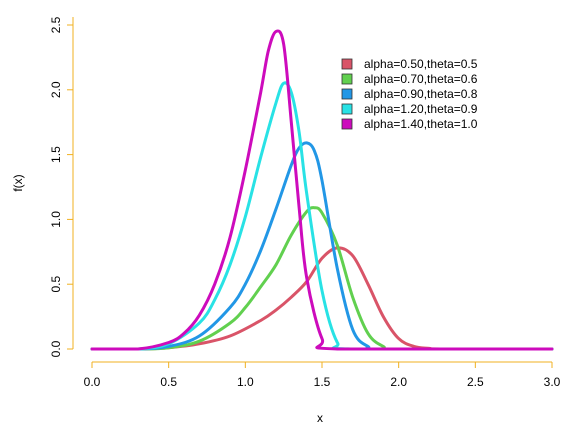  Describe the element at coordinates (421, 64) in the screenshot. I see `legend-label: alpha=0.50,theta=0.5` at that location.